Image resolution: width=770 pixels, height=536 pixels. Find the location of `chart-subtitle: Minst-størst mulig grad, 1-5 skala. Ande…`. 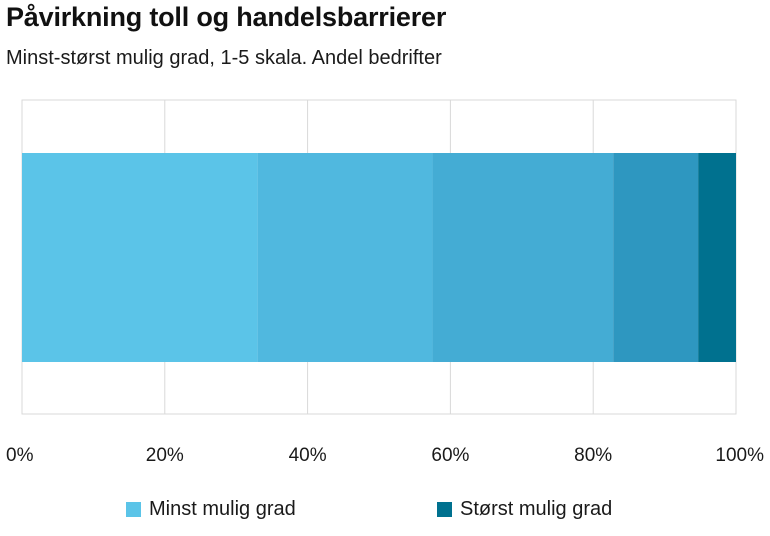

chart-subtitle: Minst-størst mulig grad, 1-5 skala. Ande… is located at coordinates (224, 58).